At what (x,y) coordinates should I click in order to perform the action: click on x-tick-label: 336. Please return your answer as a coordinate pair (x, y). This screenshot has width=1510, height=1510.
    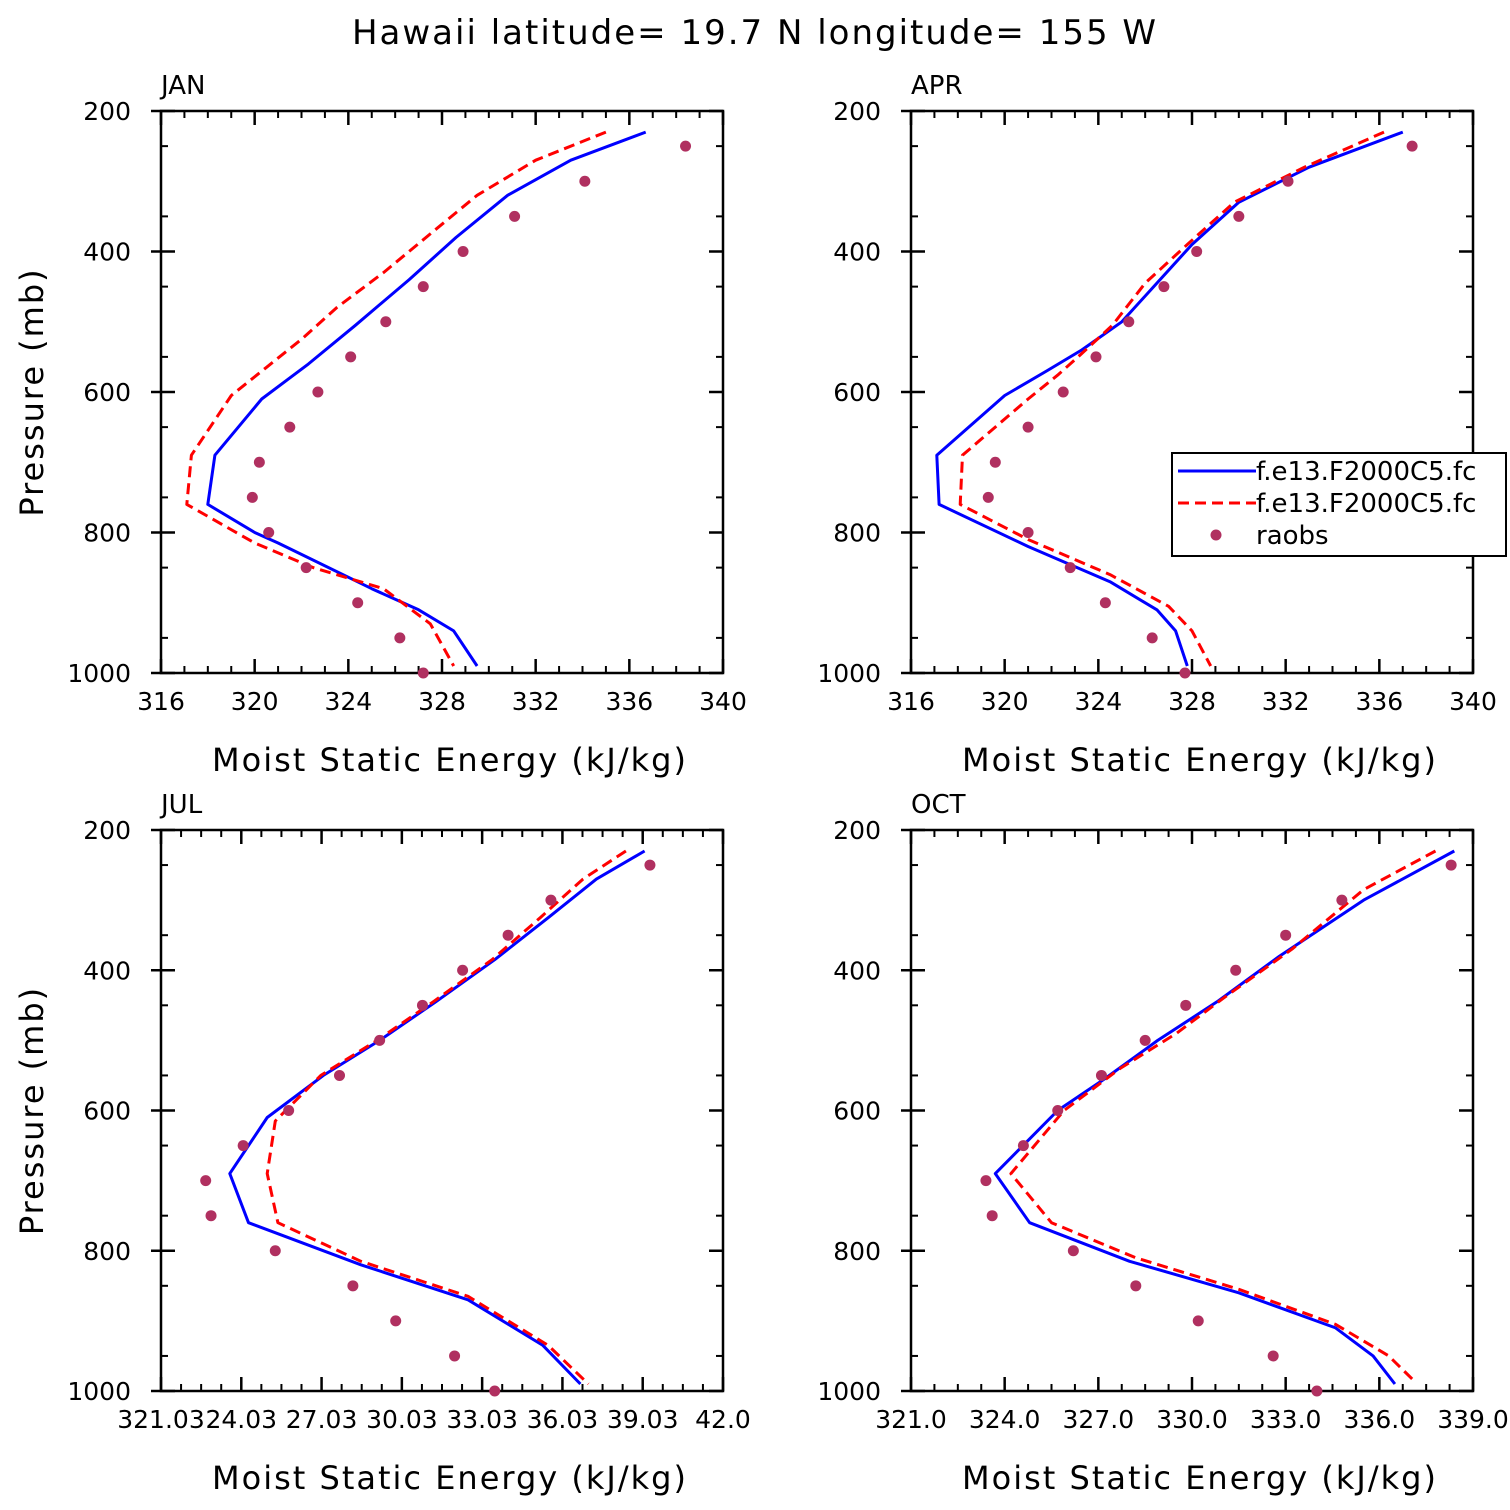
    Looking at the image, I should click on (1379, 701).